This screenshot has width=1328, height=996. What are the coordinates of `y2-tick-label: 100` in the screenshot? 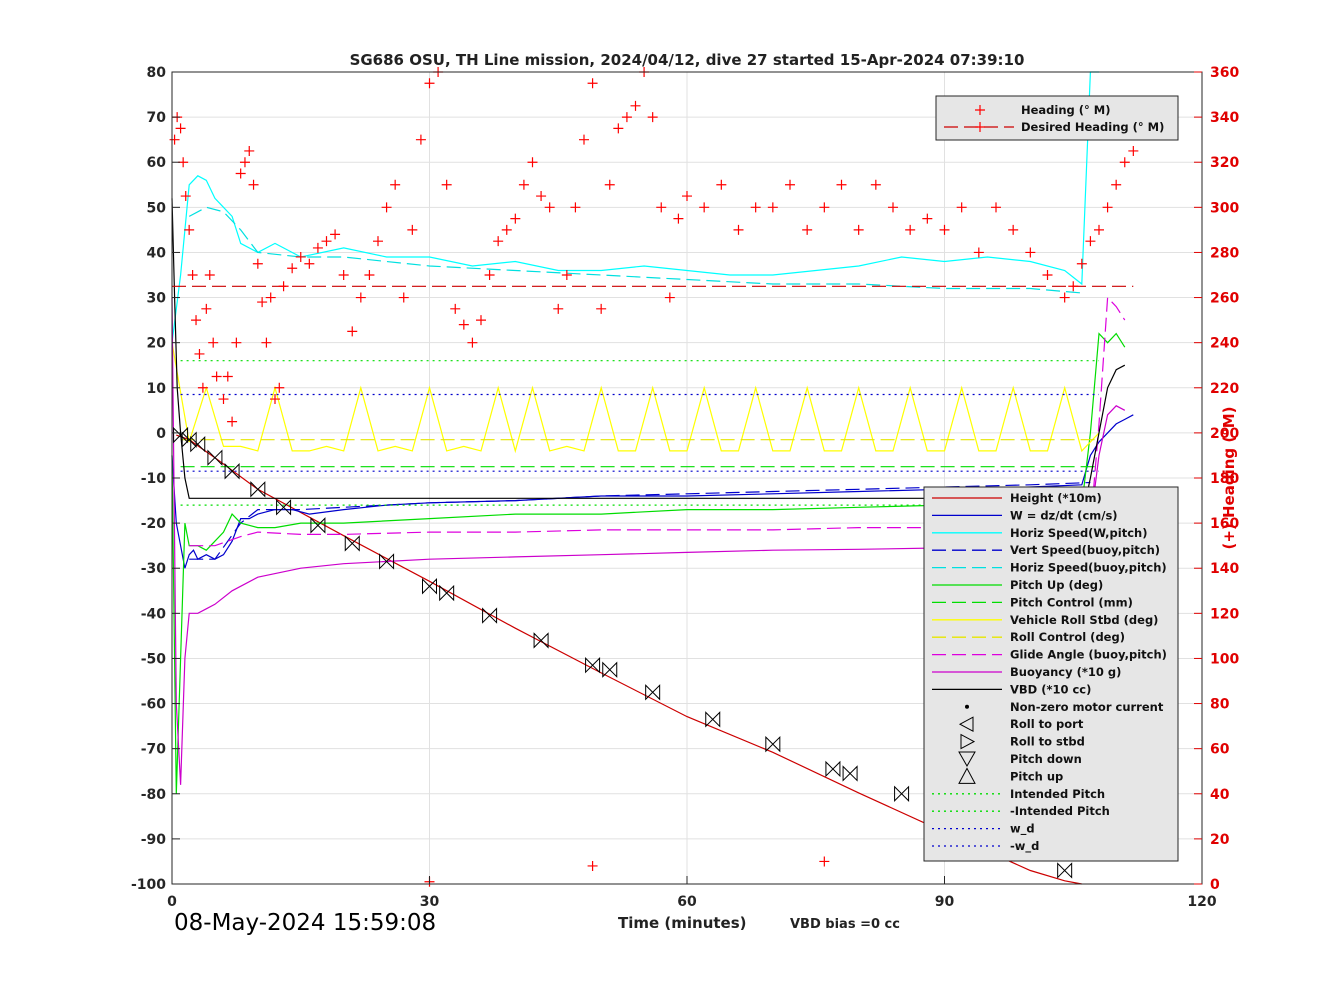 It's located at (1224, 659).